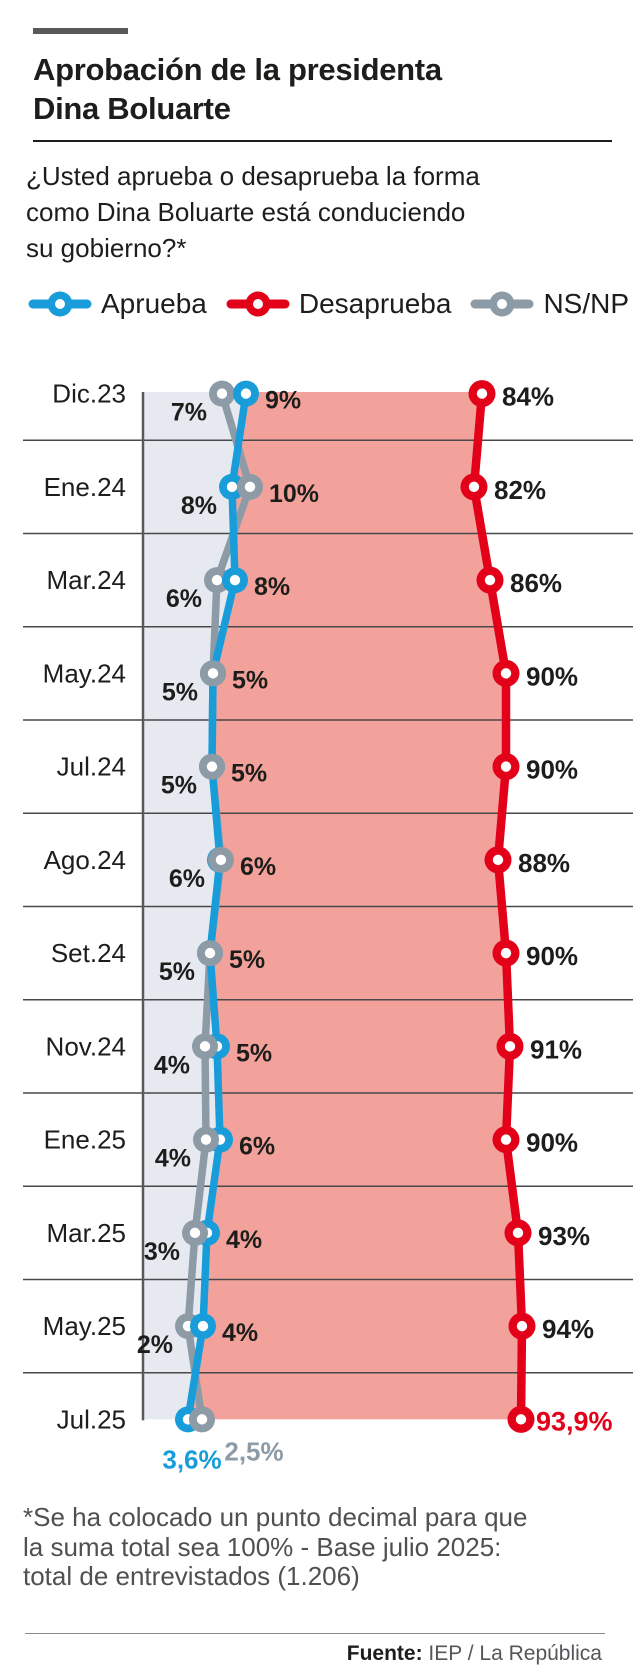 The height and width of the screenshot is (1675, 640). What do you see at coordinates (568, 1329) in the screenshot?
I see `desaprueba-value-label: 94%` at bounding box center [568, 1329].